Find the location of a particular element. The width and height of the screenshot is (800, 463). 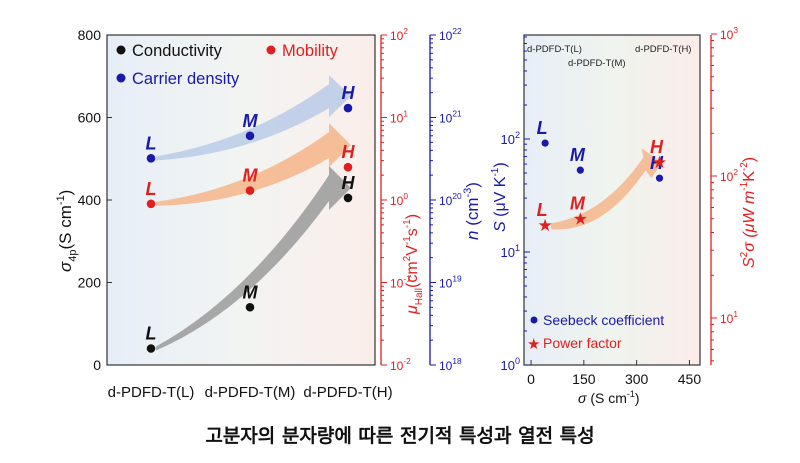

legend-label-conductivity: Conductivity is located at coordinates (177, 51).